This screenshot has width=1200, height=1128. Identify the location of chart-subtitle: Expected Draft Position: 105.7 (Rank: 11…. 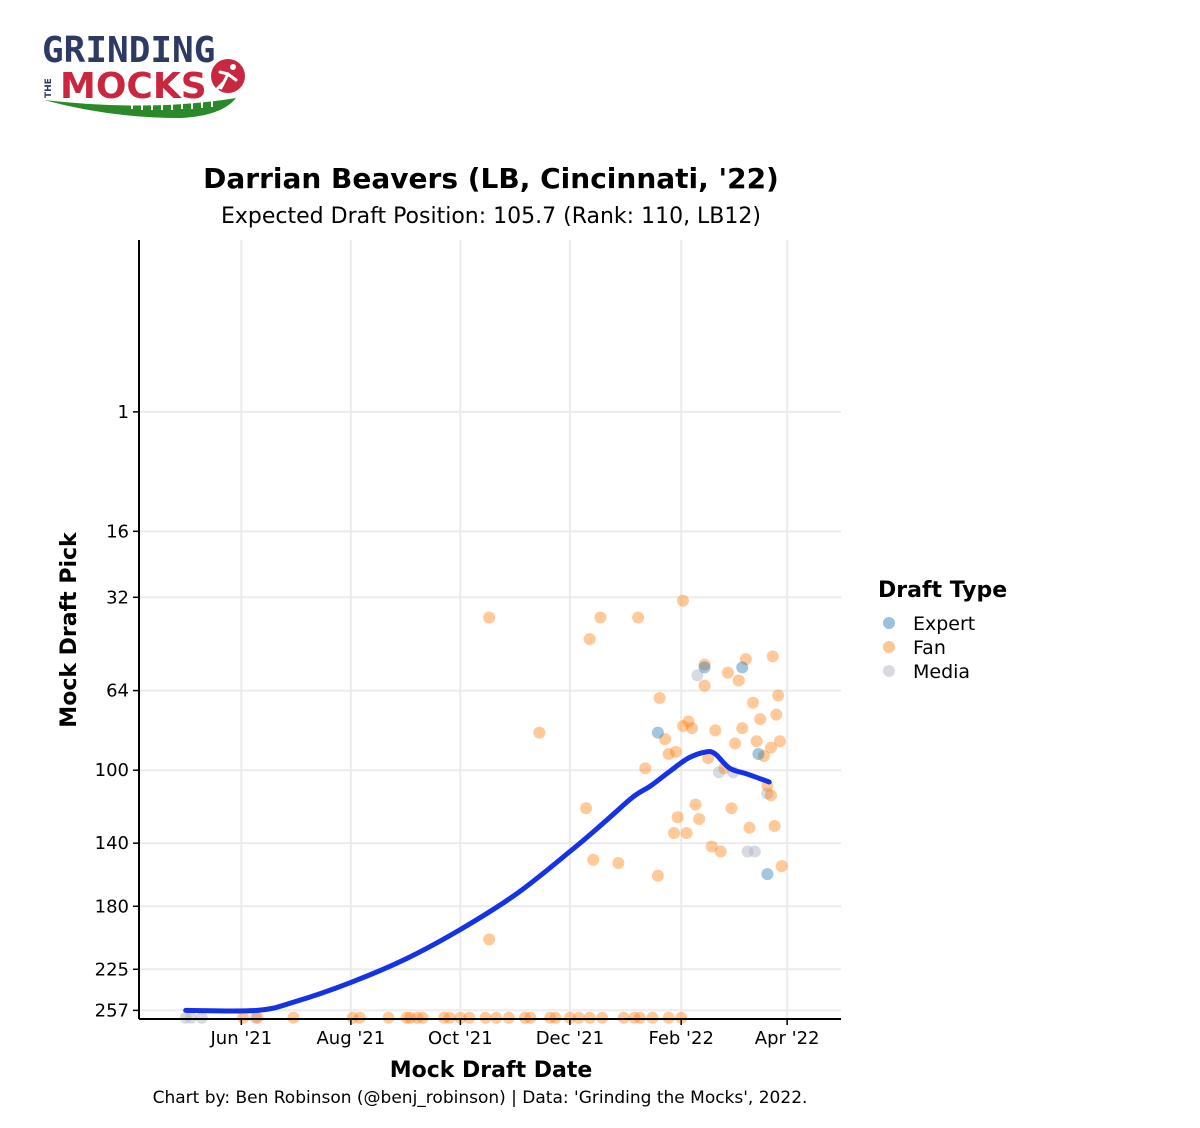
(491, 216).